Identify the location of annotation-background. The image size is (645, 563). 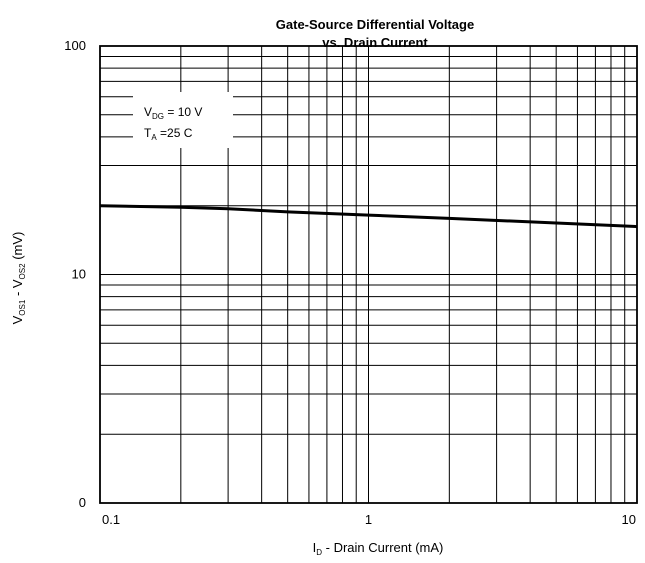
(183, 120).